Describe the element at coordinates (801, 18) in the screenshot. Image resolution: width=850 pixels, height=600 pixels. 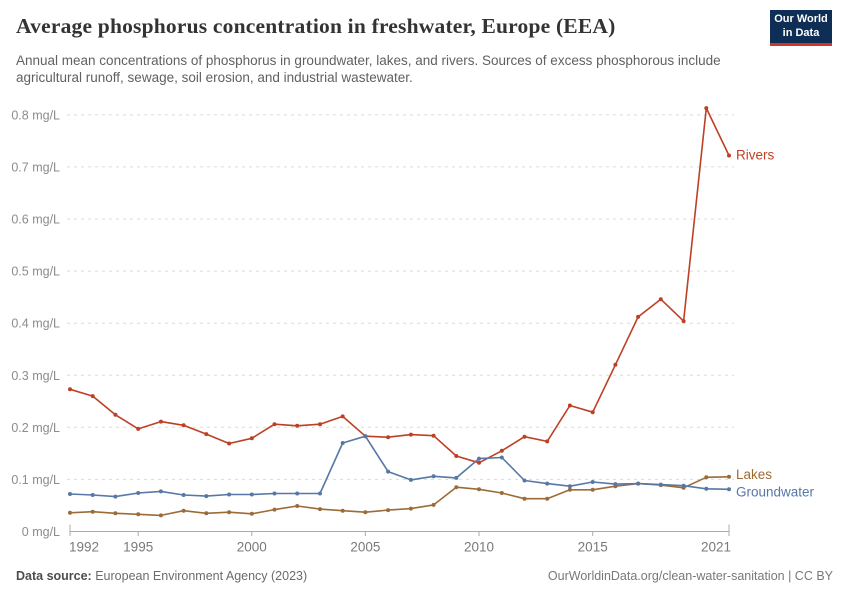
I see `logo-line1: Our World` at that location.